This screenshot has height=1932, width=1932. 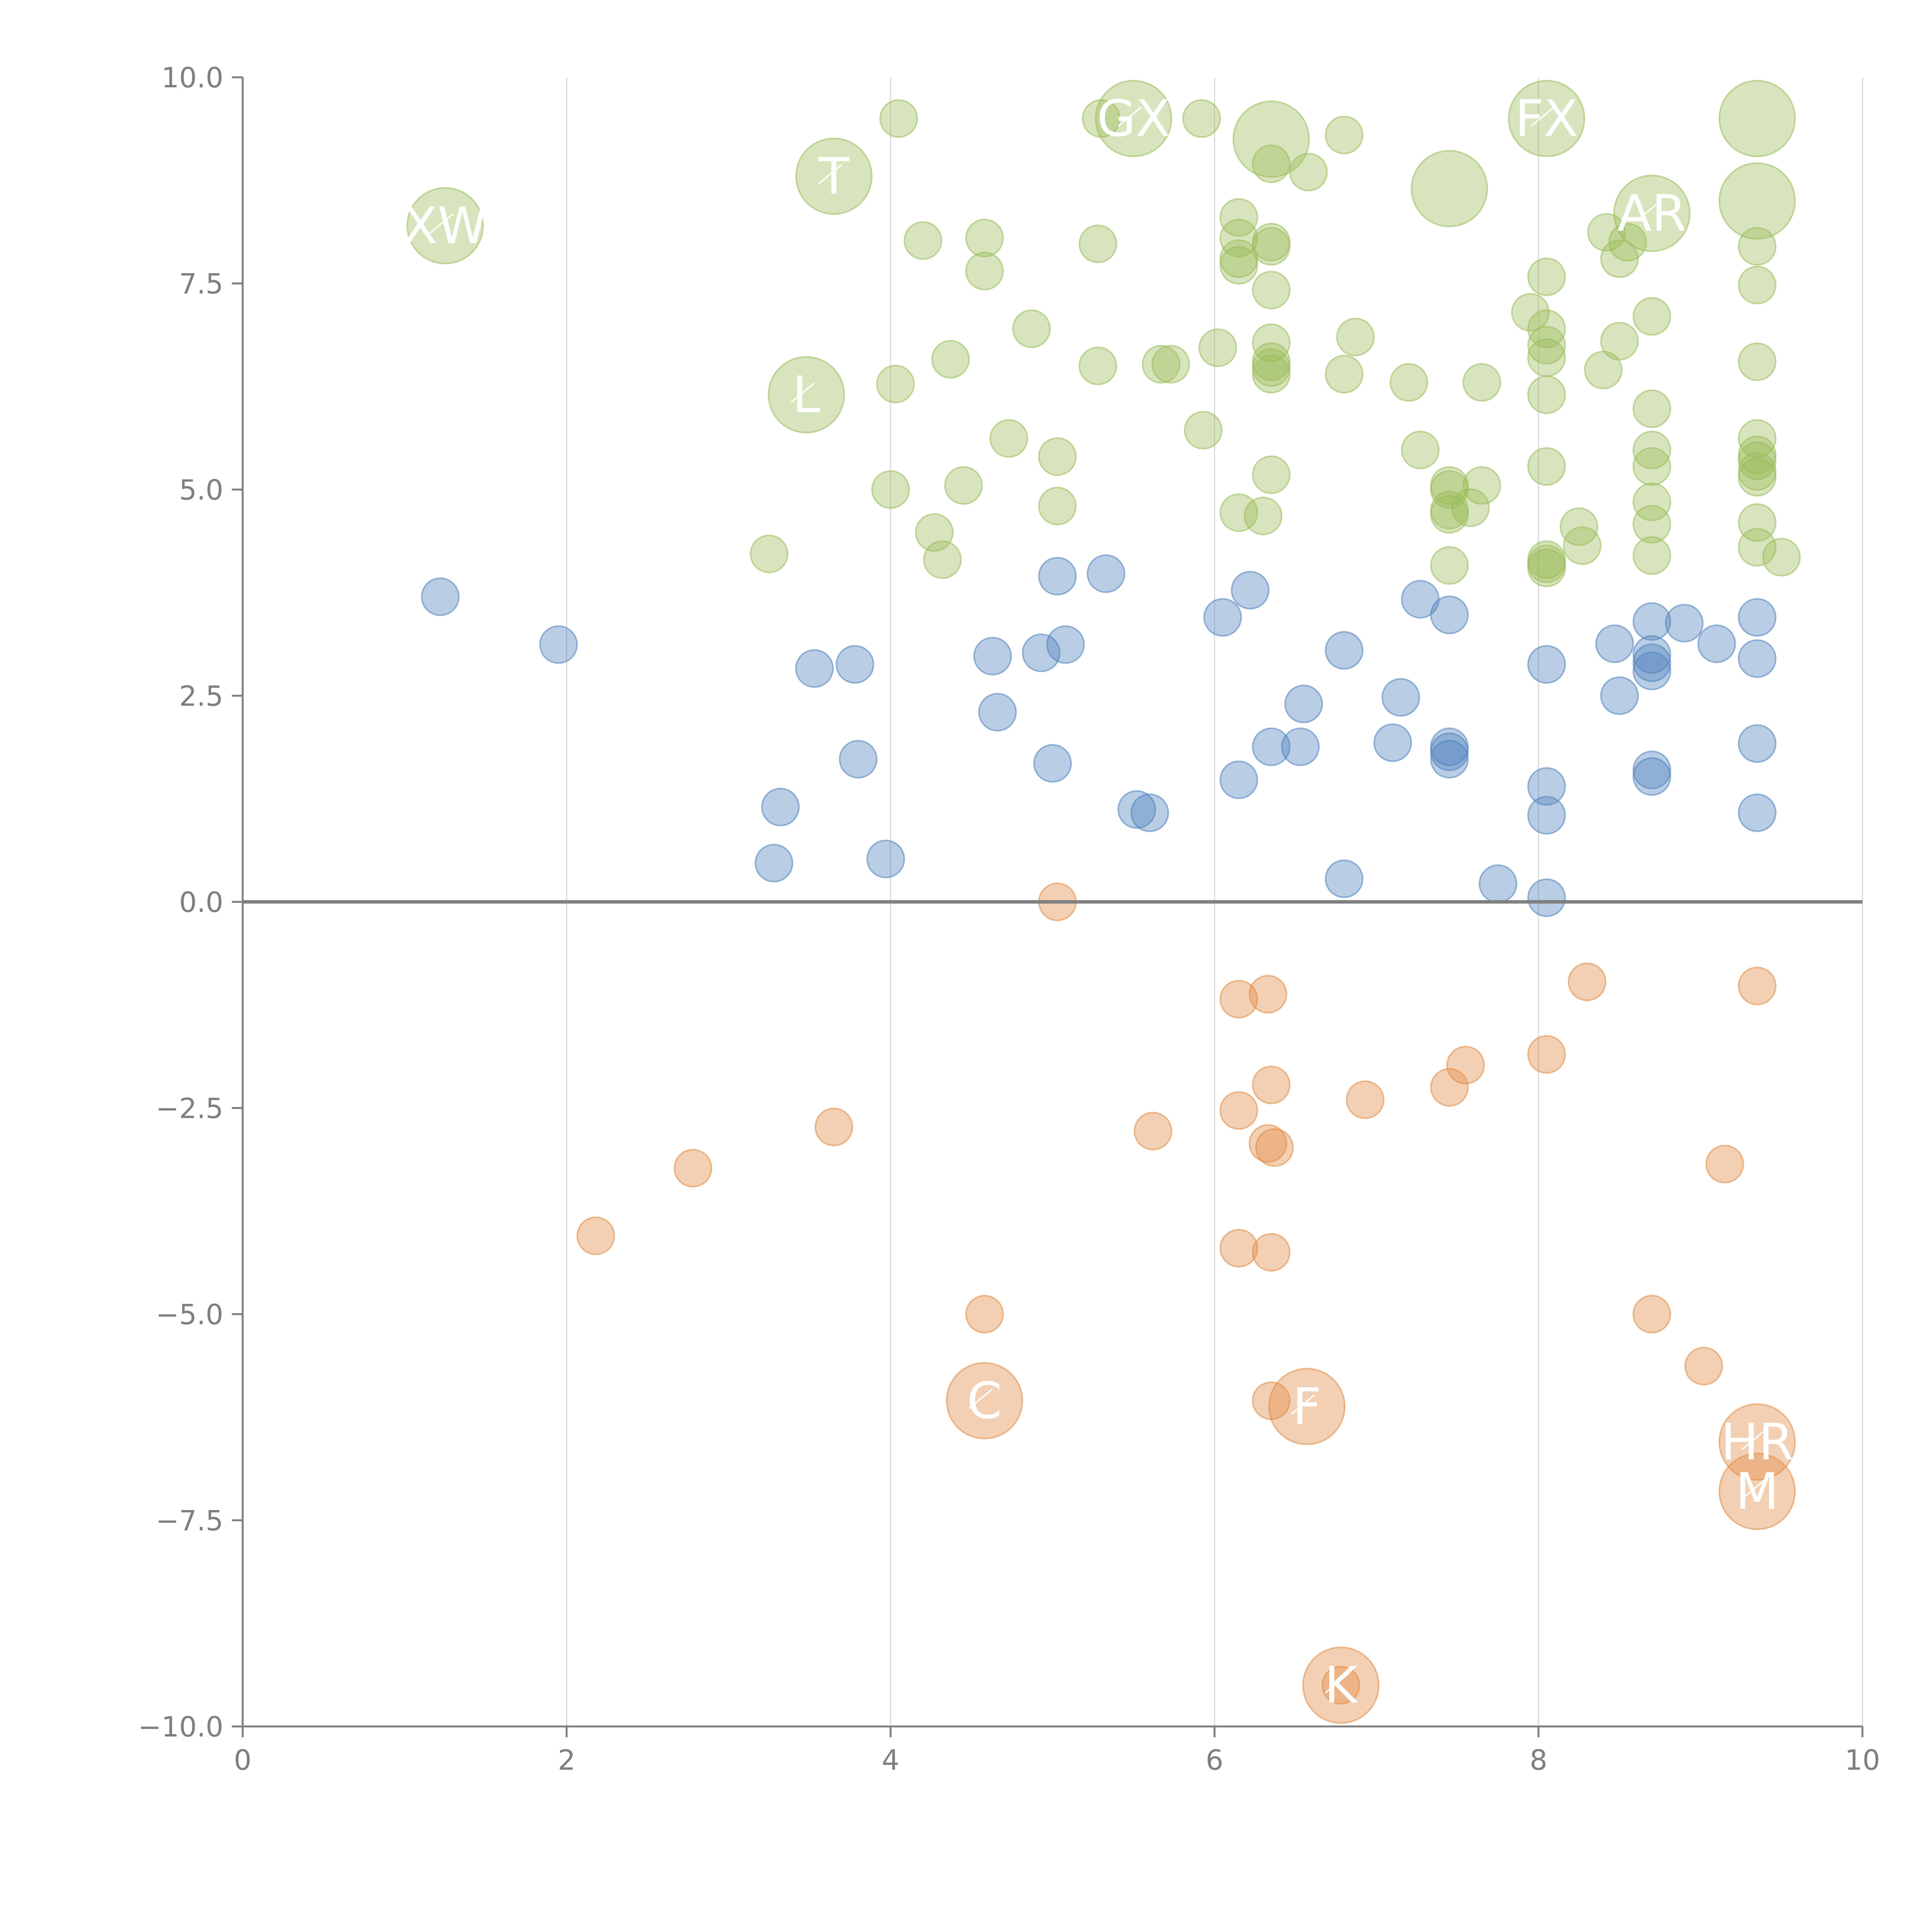 What do you see at coordinates (201, 696) in the screenshot?
I see `y-tick-label: 2.5` at bounding box center [201, 696].